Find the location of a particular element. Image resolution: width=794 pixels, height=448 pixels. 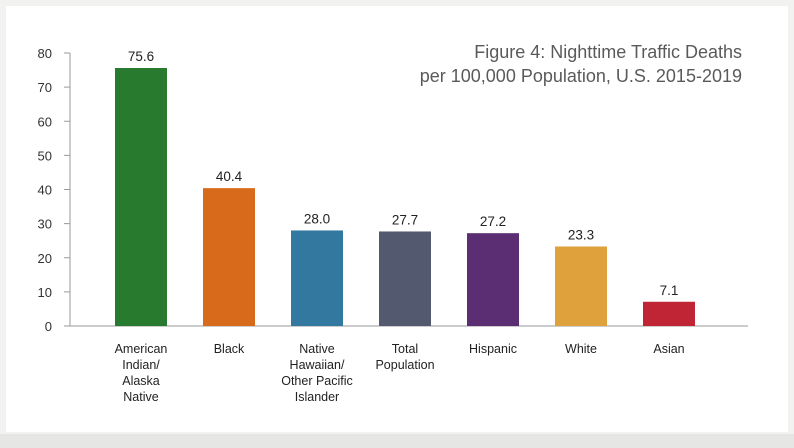

y-tick-label: 0 is located at coordinates (48, 326).